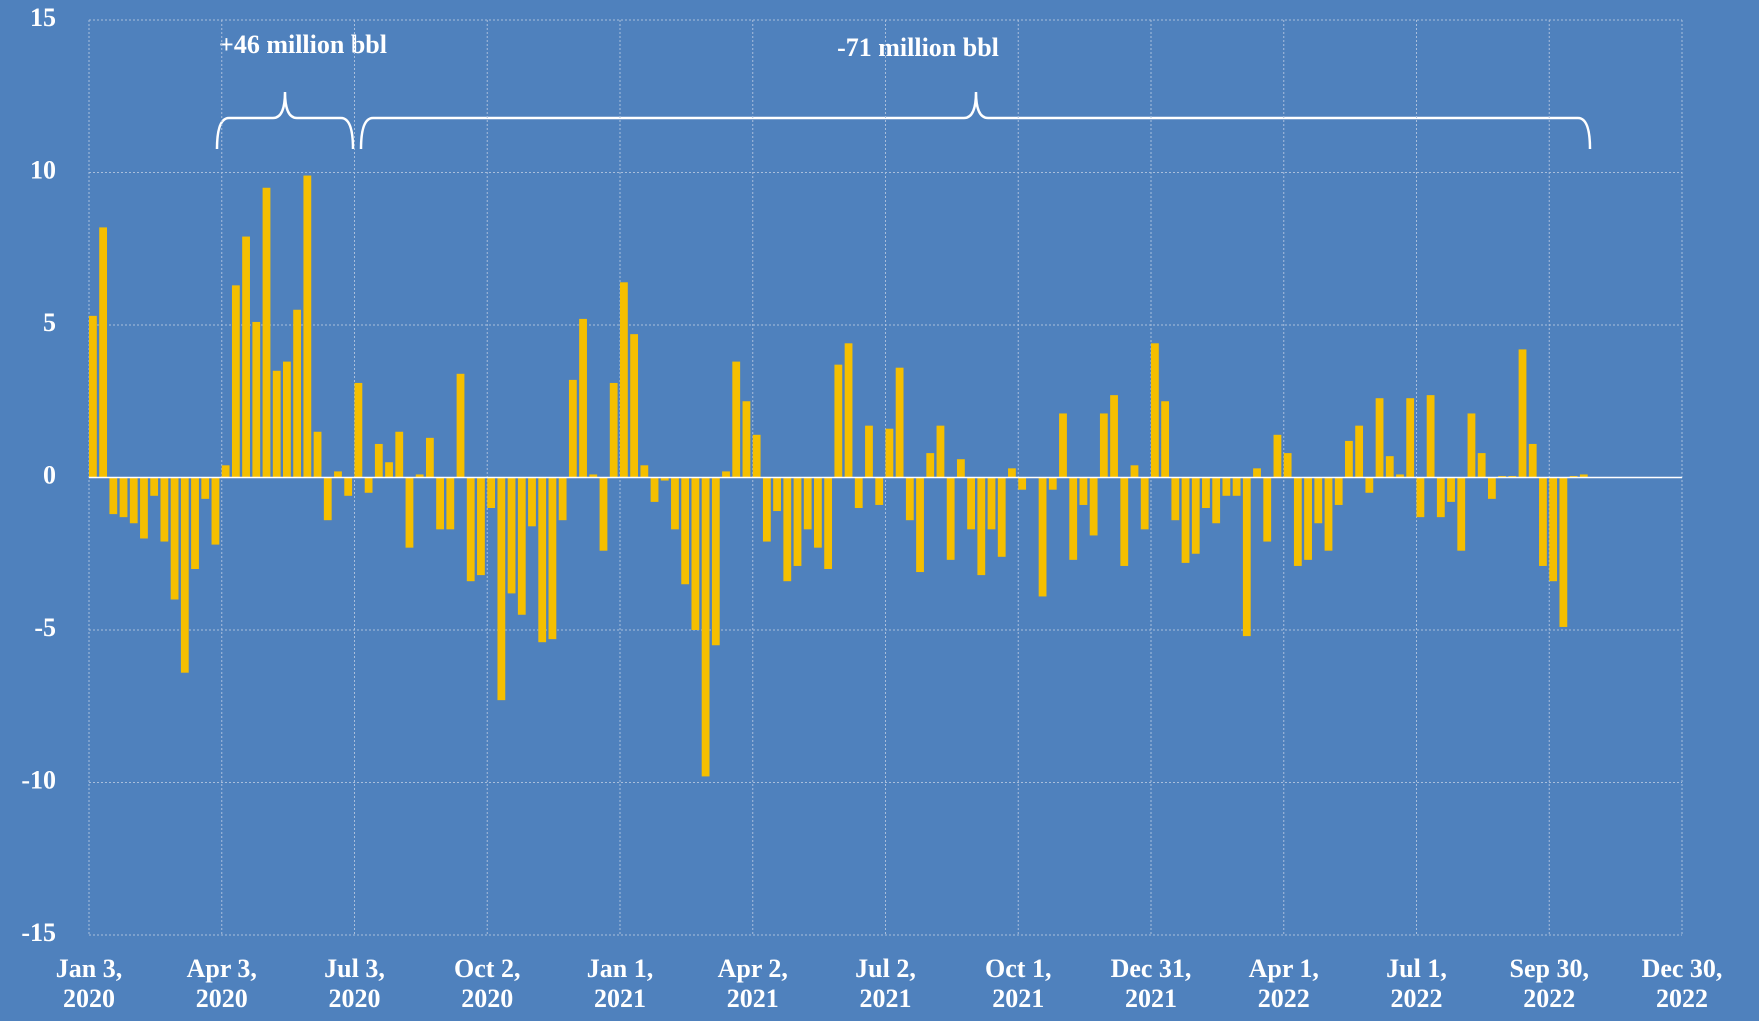  What do you see at coordinates (303, 44) in the screenshot?
I see `annotation: +46 million bbl` at bounding box center [303, 44].